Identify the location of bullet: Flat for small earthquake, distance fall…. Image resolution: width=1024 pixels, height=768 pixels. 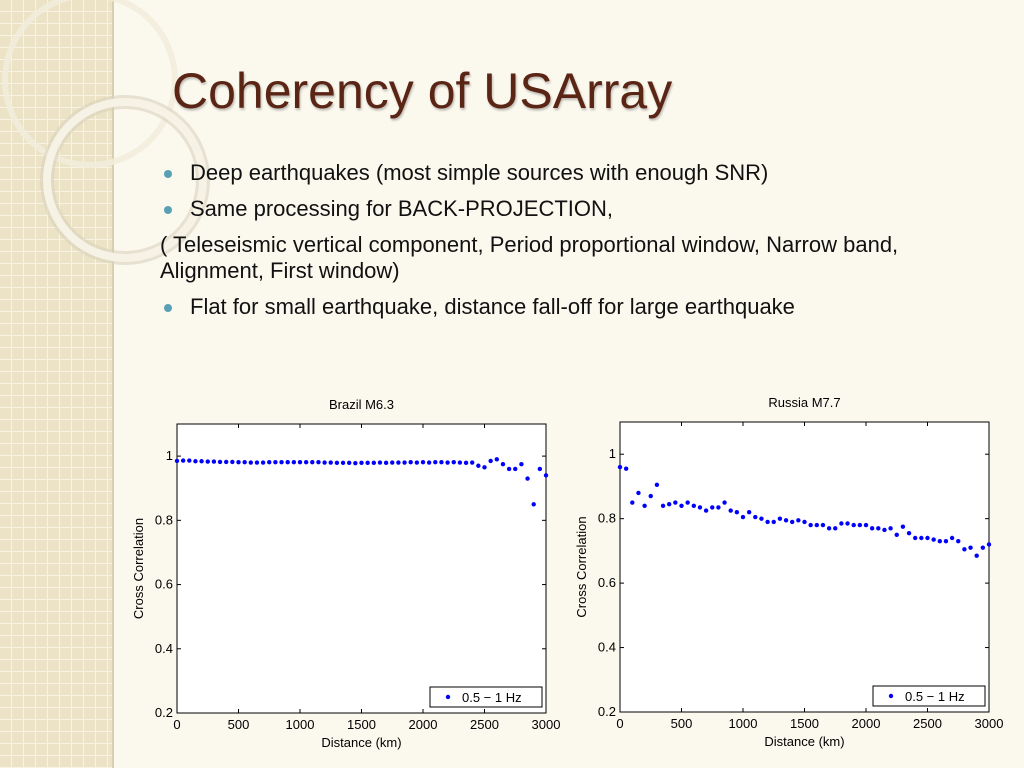
(575, 307).